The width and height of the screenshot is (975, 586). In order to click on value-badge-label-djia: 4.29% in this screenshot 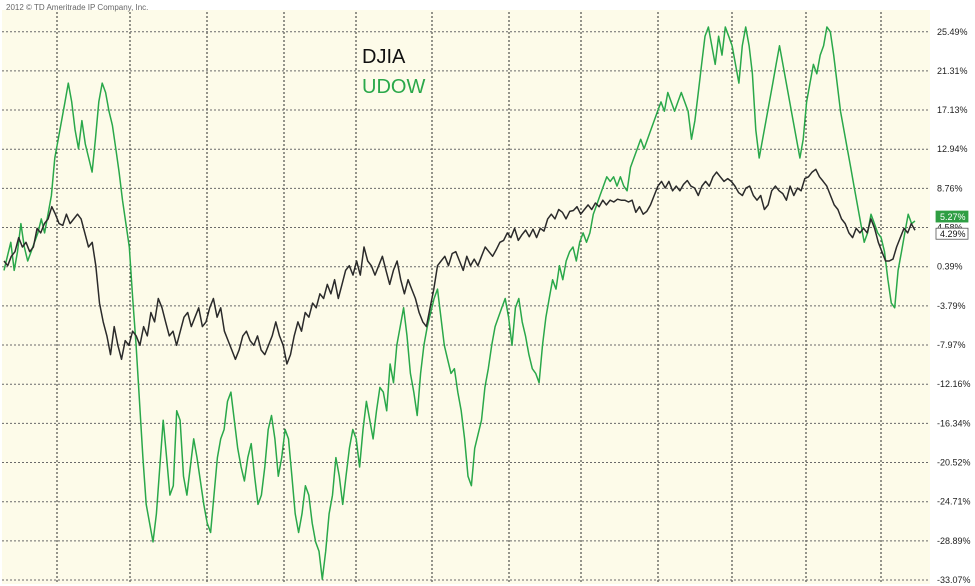, I will do `click(953, 234)`.